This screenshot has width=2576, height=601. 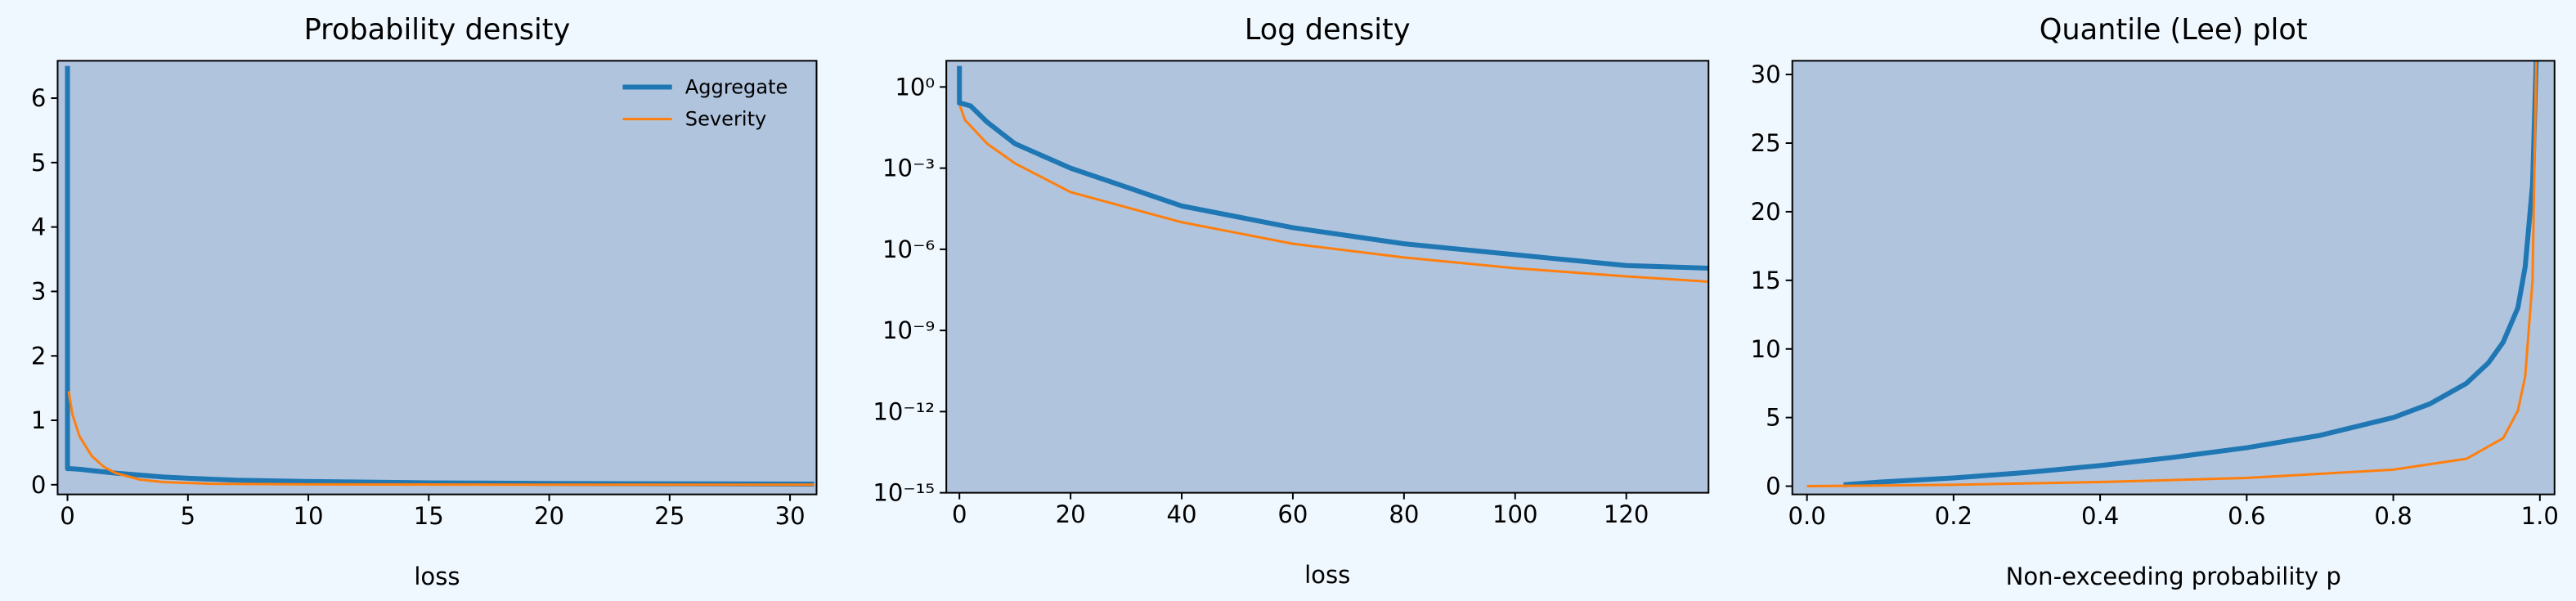 I want to click on legend-label: Aggregate, so click(x=736, y=86).